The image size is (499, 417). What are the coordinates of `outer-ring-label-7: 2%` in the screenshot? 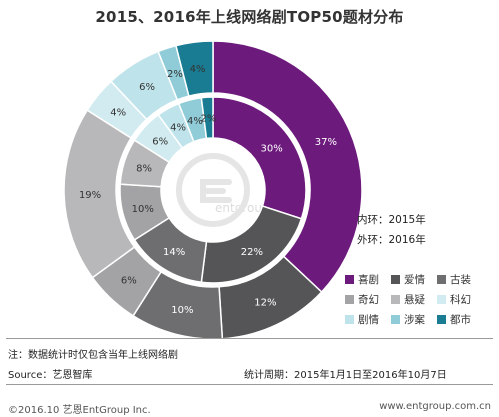 It's located at (175, 74).